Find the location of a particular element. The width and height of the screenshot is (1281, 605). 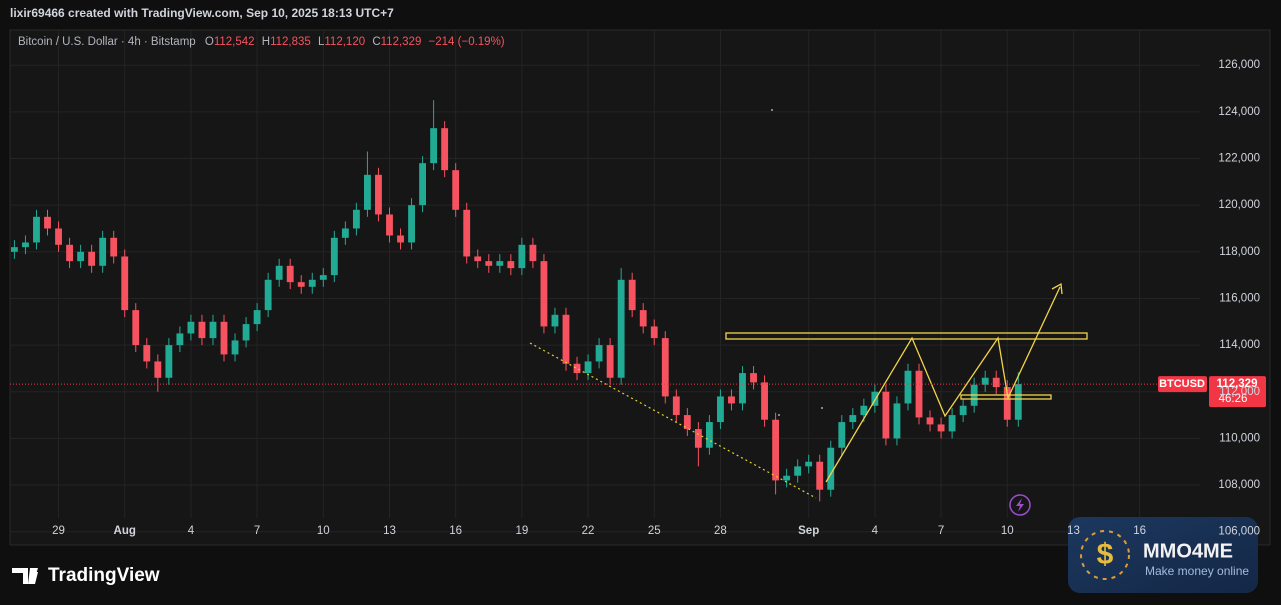

resistance-box is located at coordinates (906, 336).